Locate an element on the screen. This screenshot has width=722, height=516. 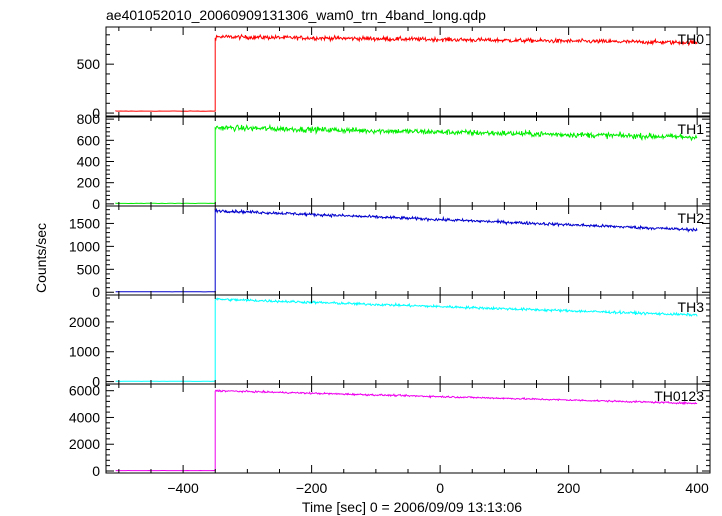
series-line-th0123 is located at coordinates (406, 430).